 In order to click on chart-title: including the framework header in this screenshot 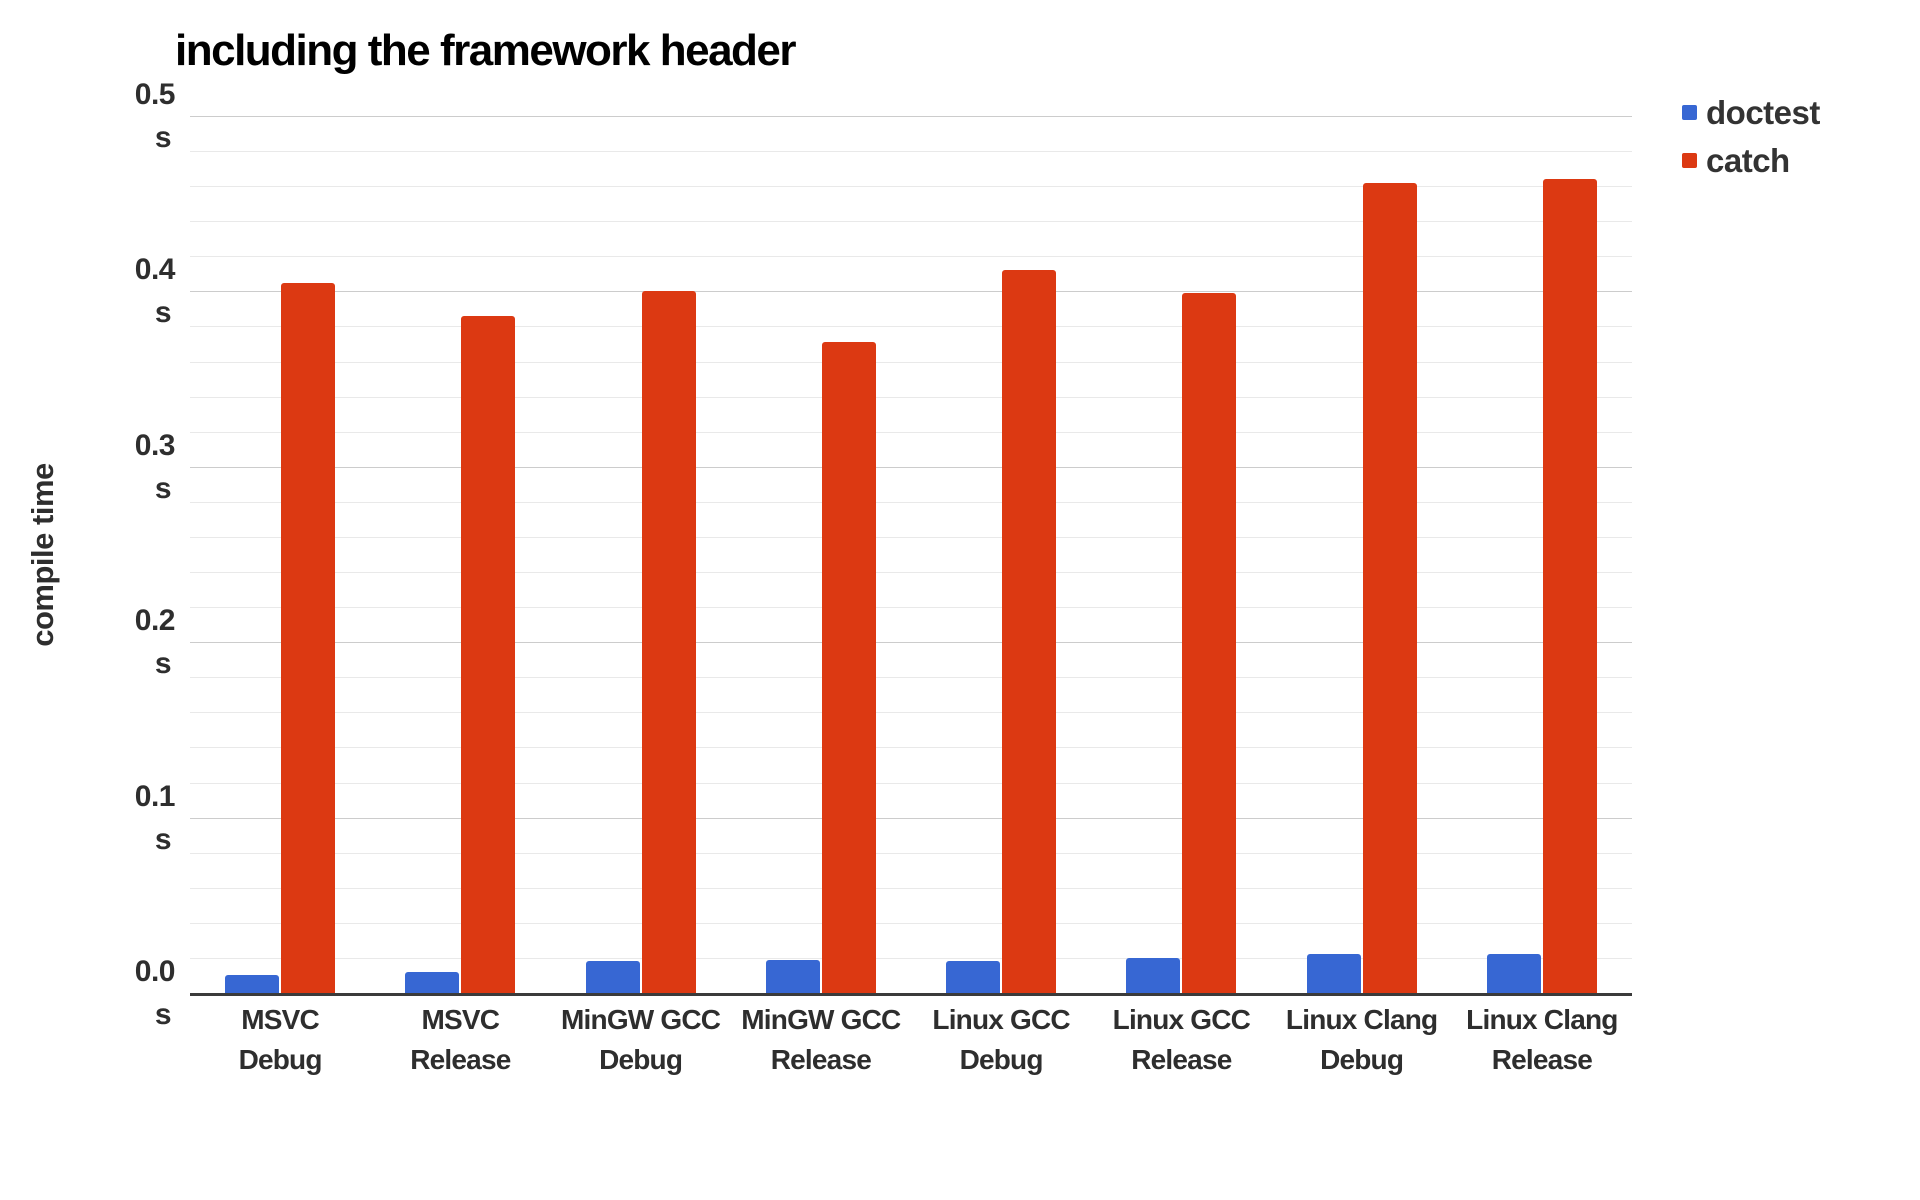, I will do `click(486, 50)`.